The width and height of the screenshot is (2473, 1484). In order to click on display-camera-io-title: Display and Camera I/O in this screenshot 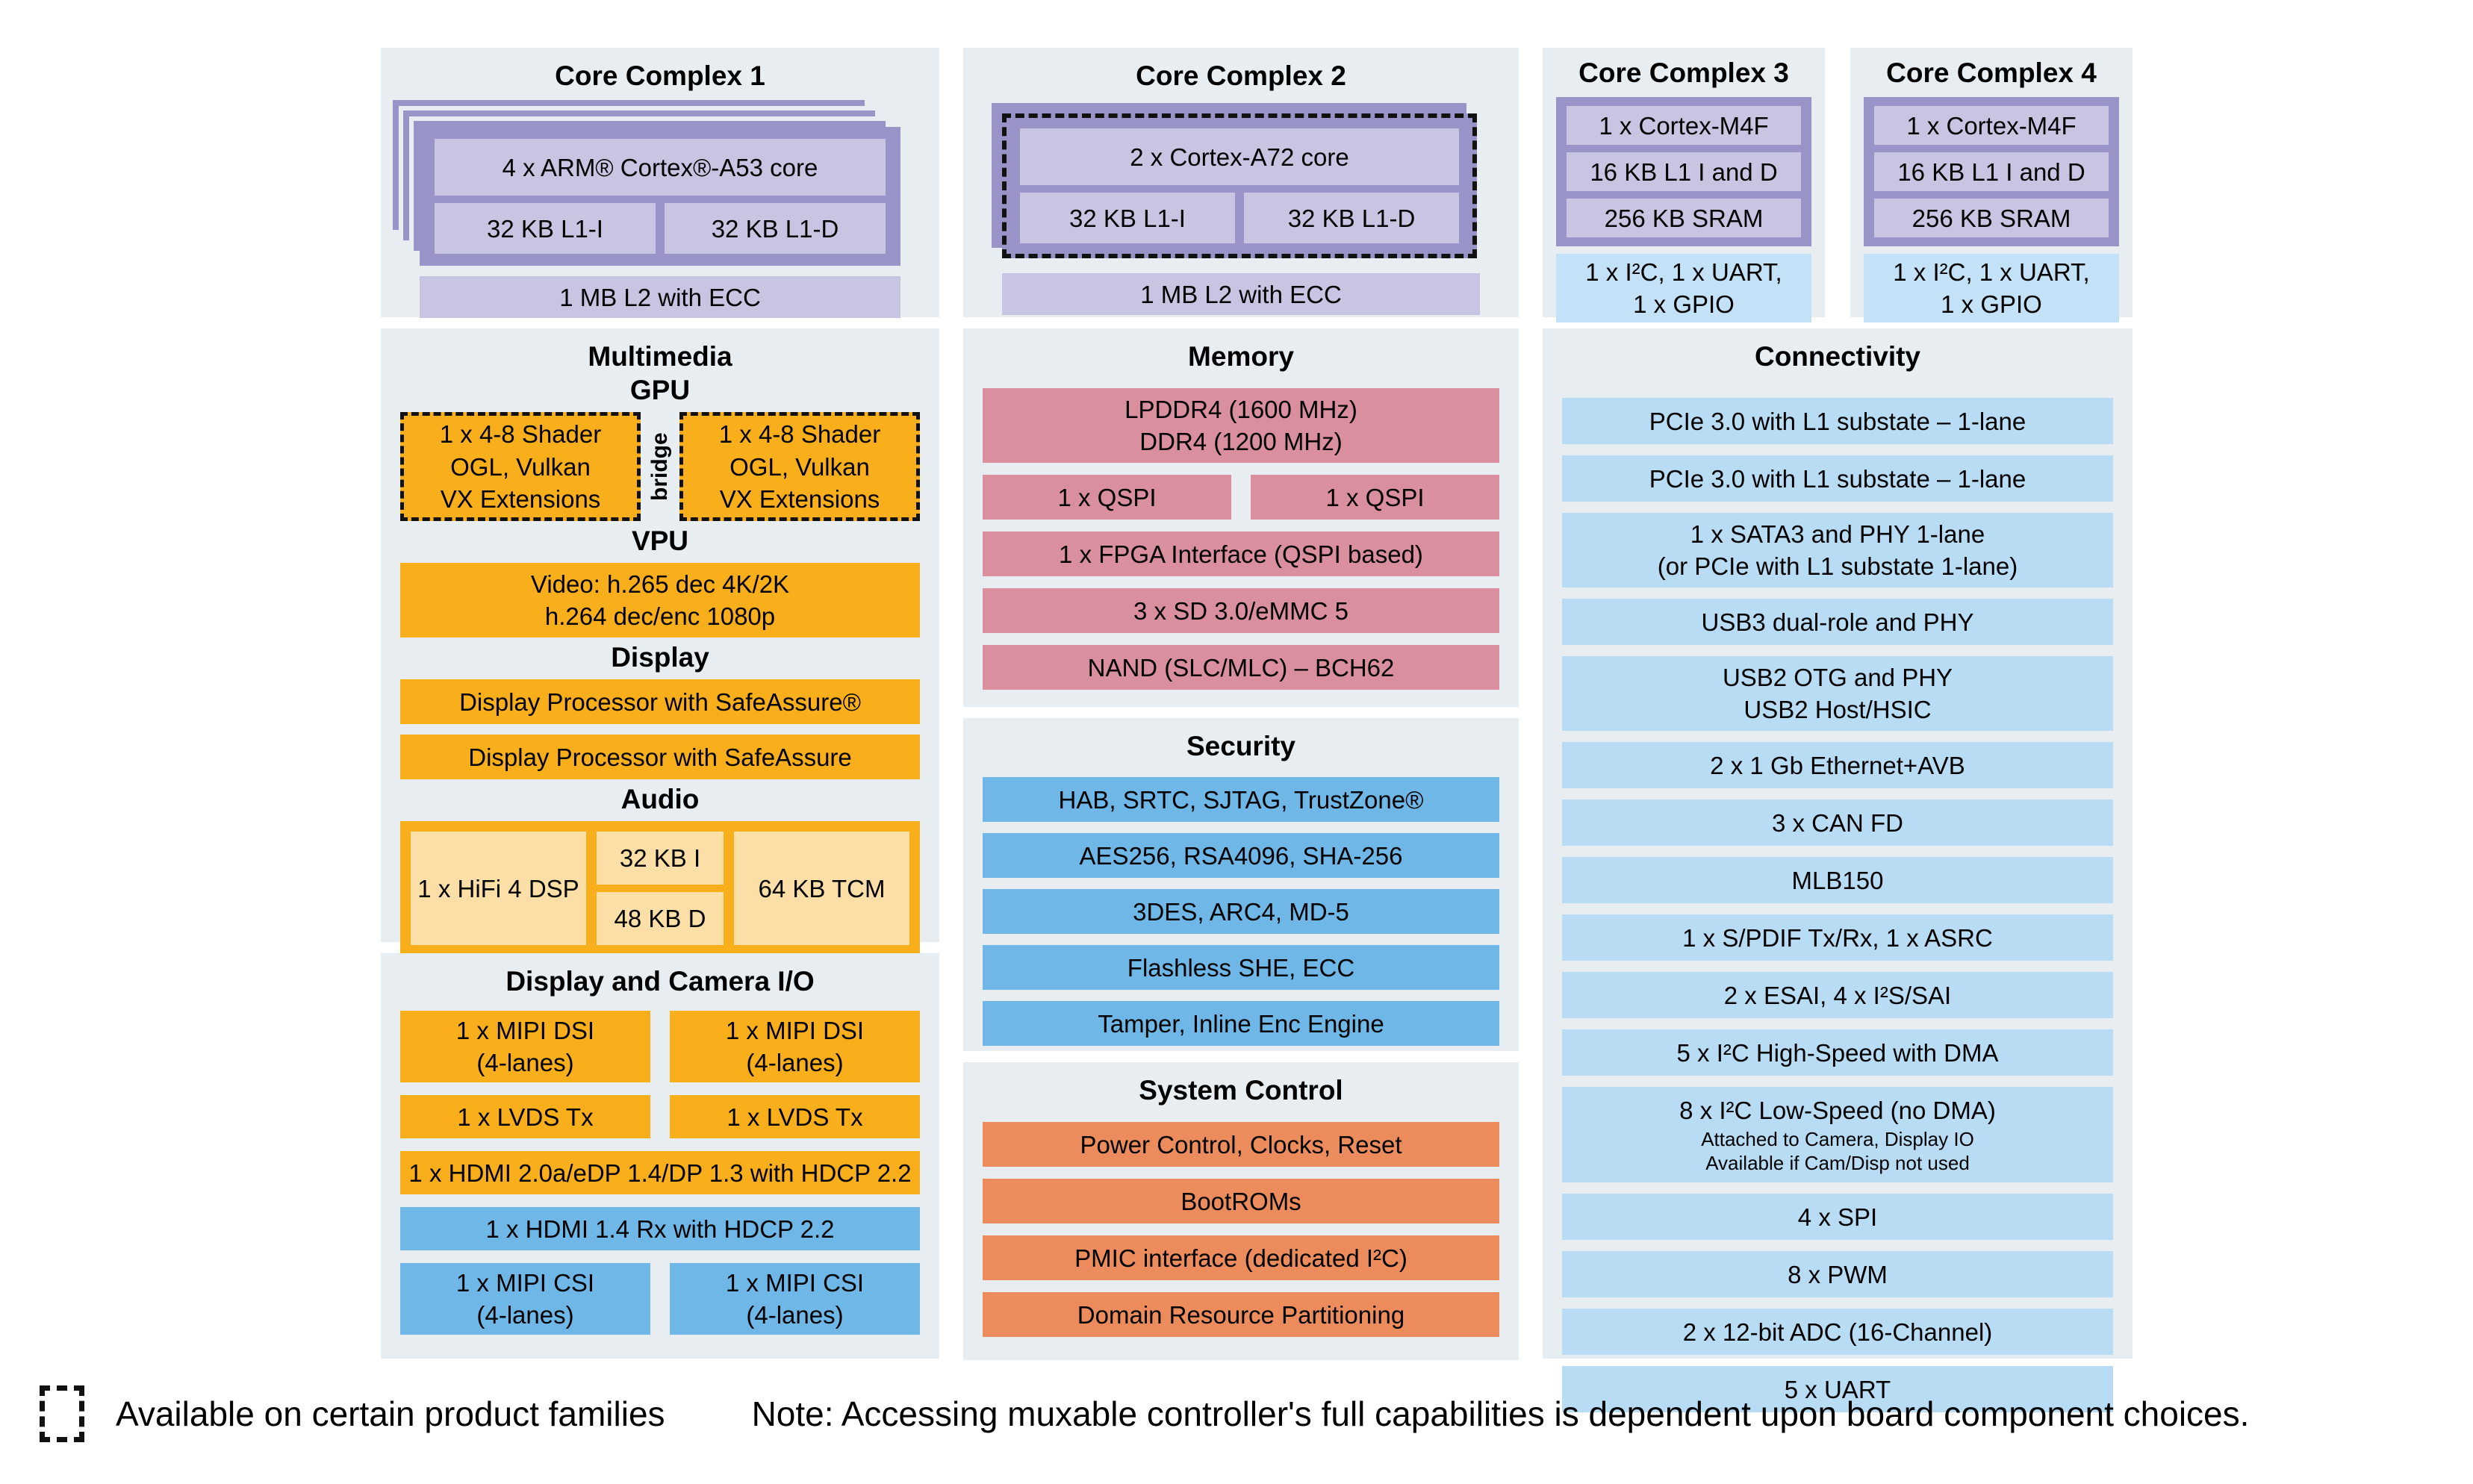, I will do `click(660, 981)`.